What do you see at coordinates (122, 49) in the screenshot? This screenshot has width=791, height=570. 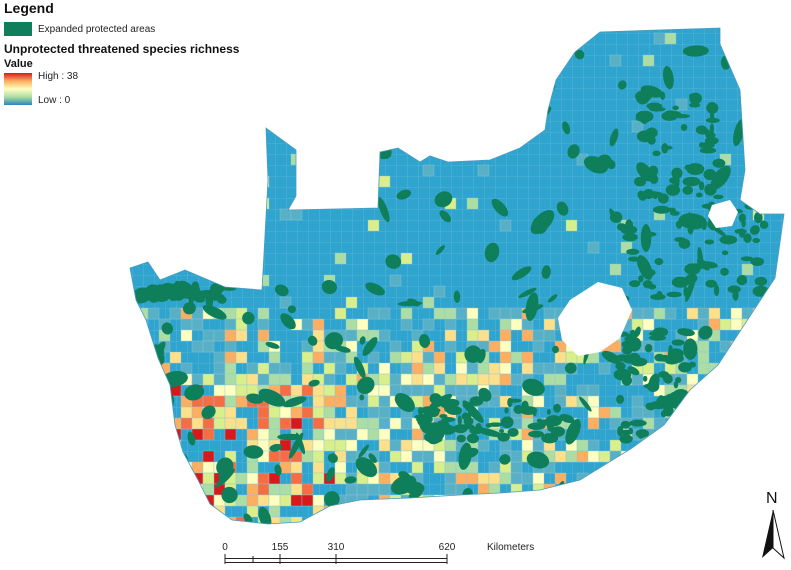 I see `legend-layer-title: Unprotected threatened species richness` at bounding box center [122, 49].